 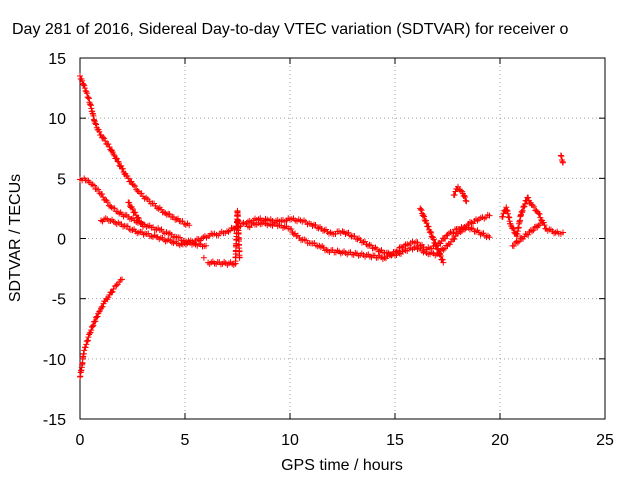 I want to click on y-tick-label: 0, so click(x=61, y=240).